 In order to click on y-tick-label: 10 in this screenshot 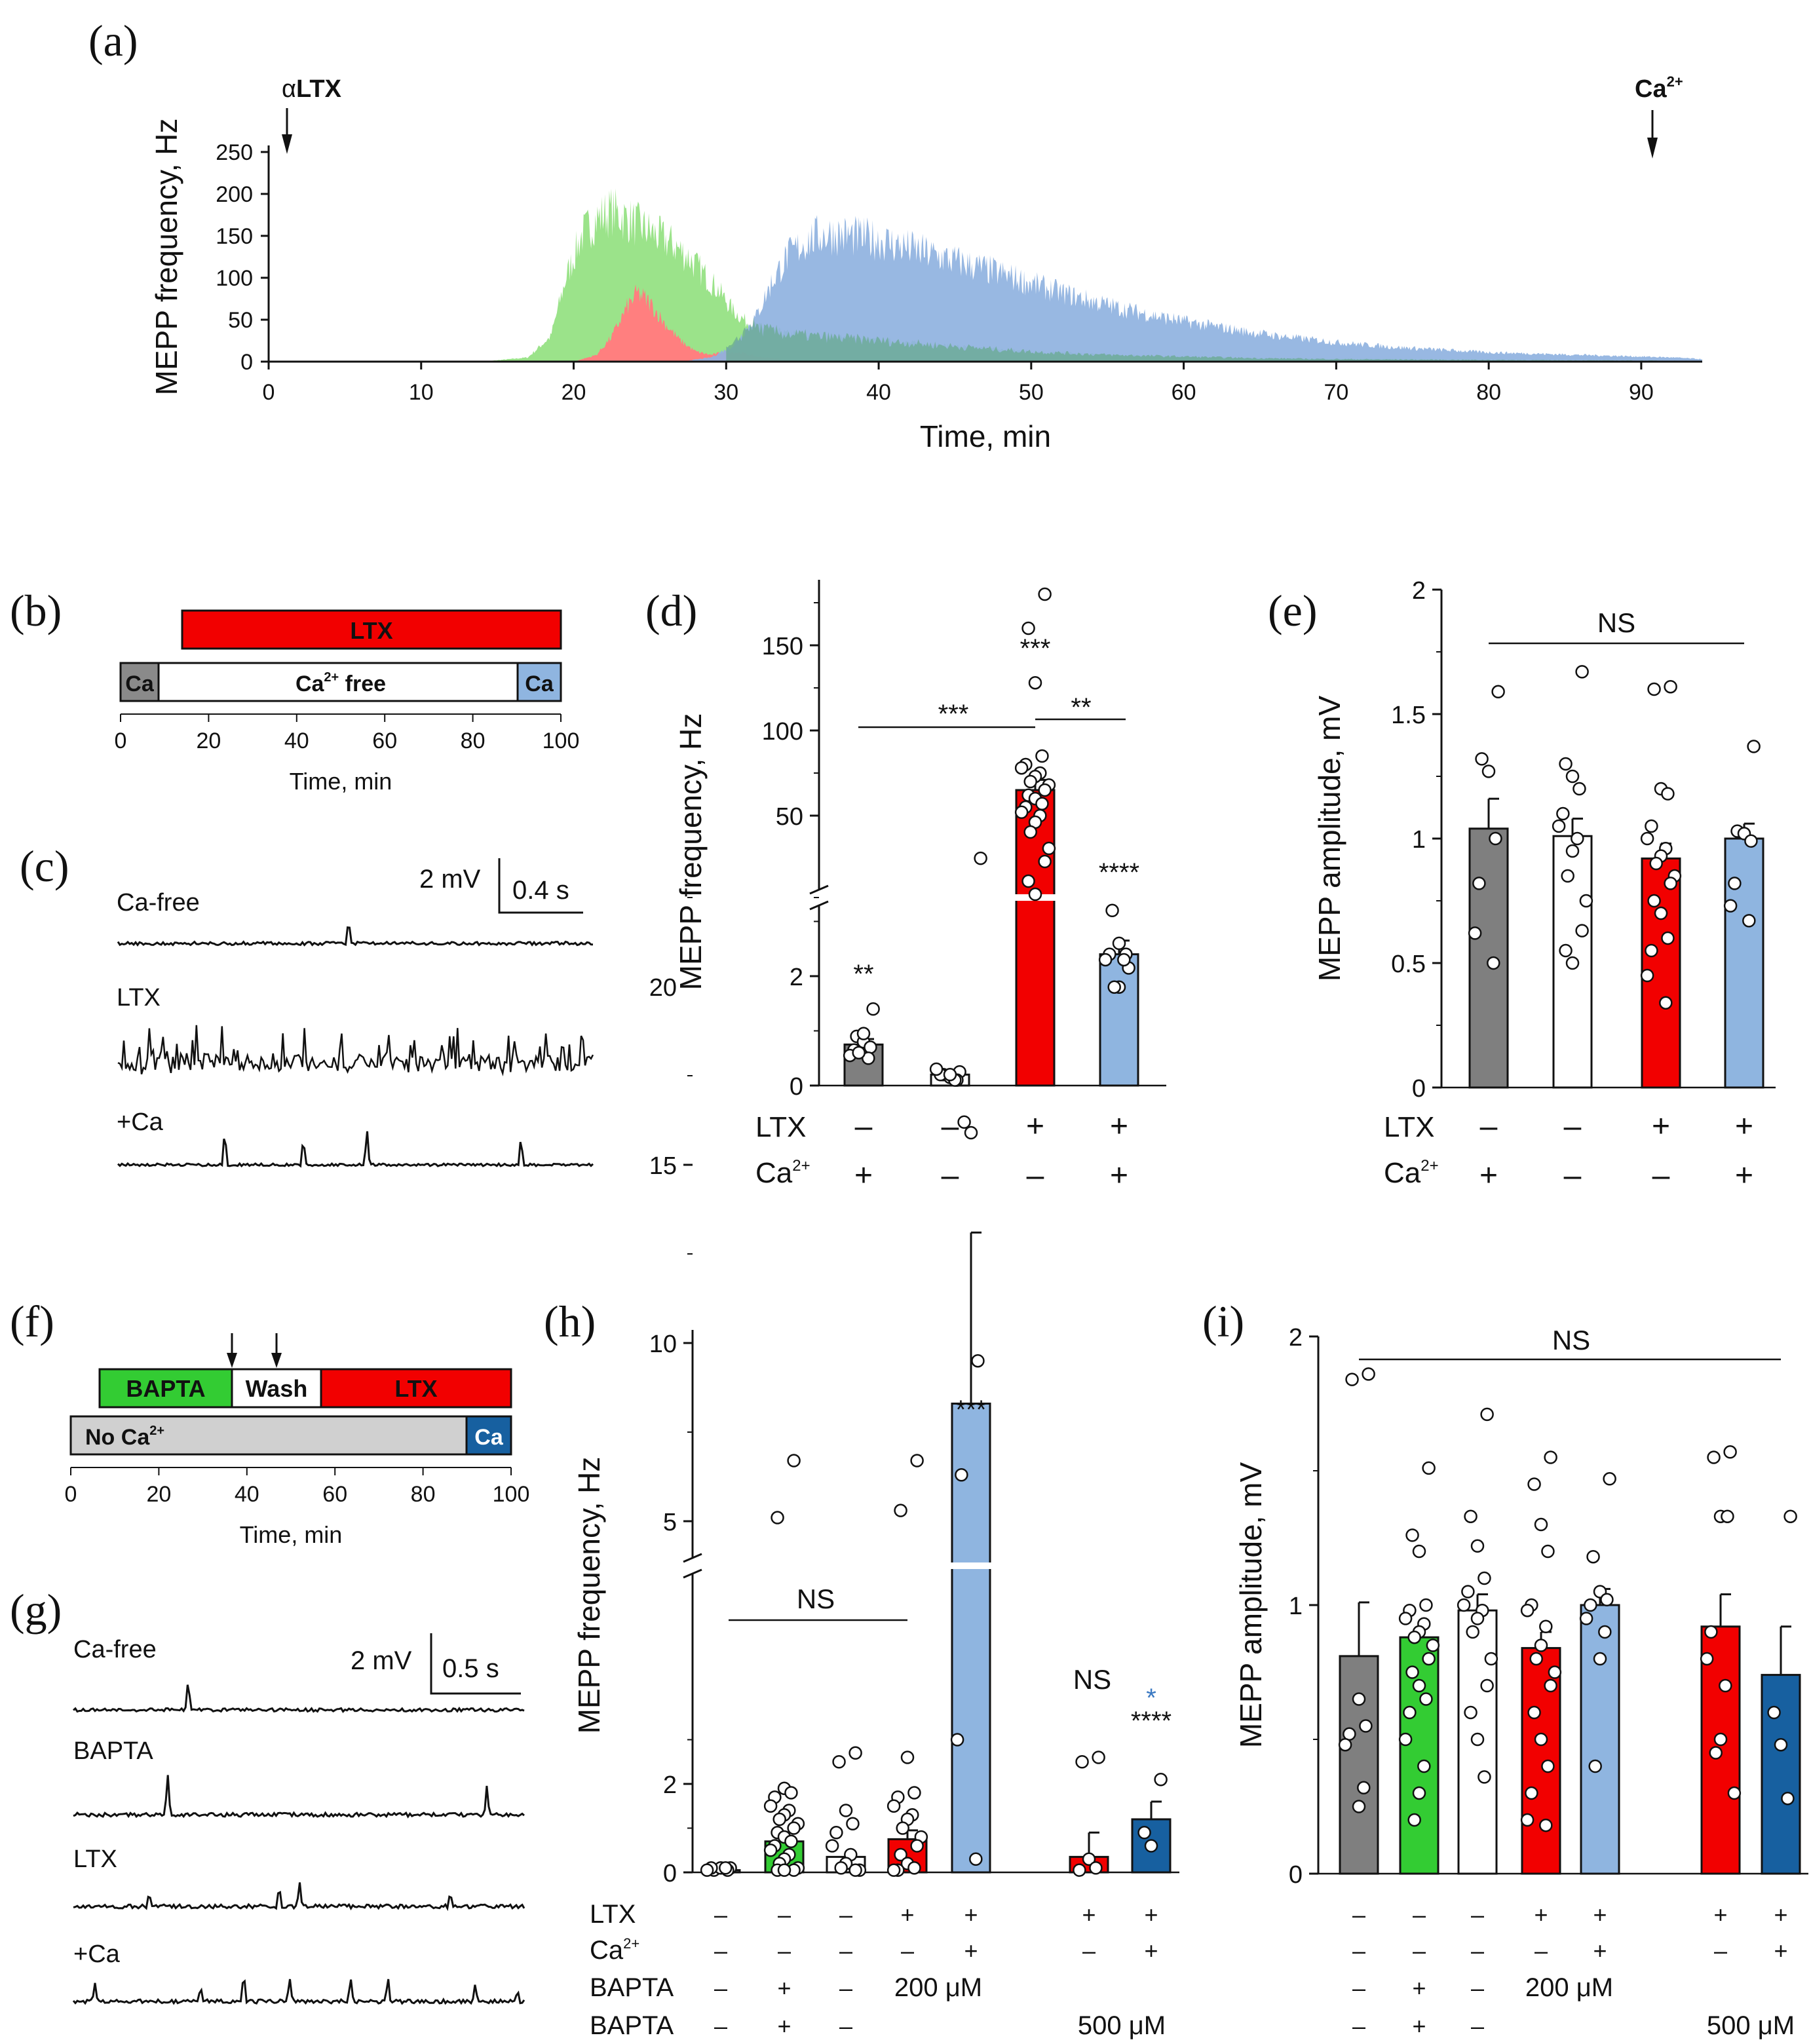, I will do `click(663, 1344)`.